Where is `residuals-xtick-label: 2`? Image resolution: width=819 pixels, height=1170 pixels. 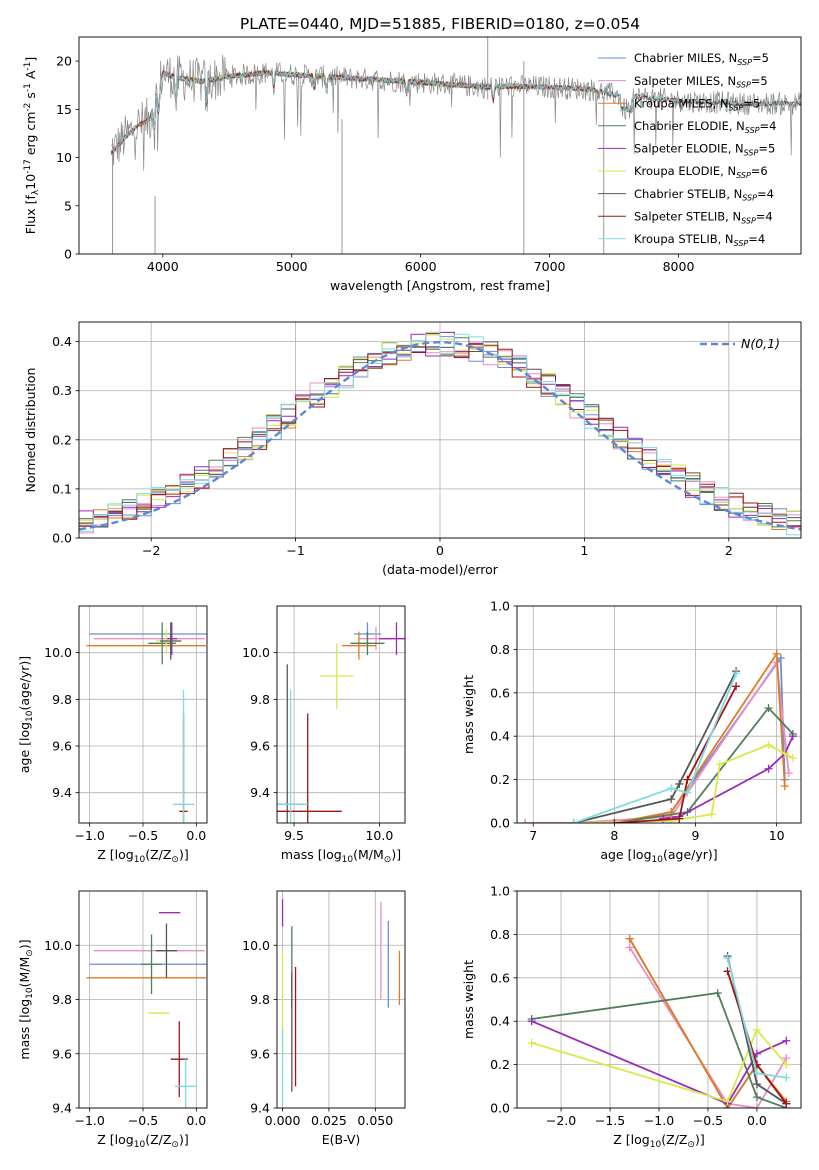 residuals-xtick-label: 2 is located at coordinates (729, 550).